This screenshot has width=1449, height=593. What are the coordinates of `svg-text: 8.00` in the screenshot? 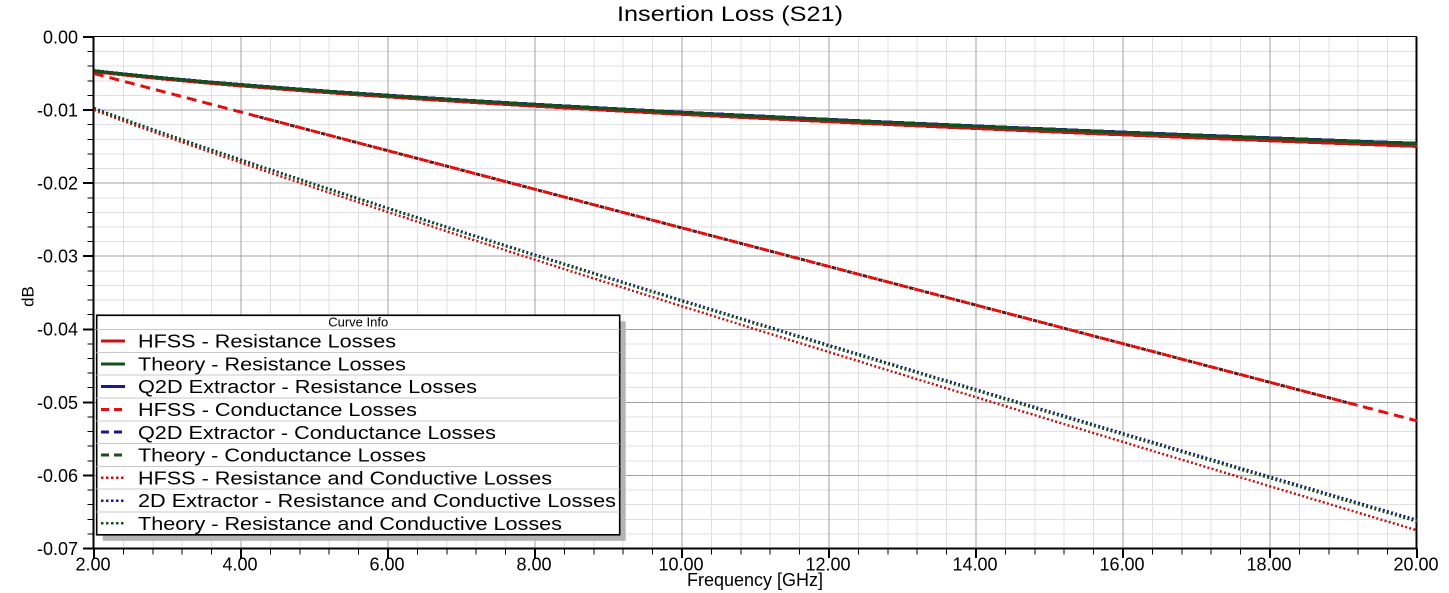 It's located at (533, 565).